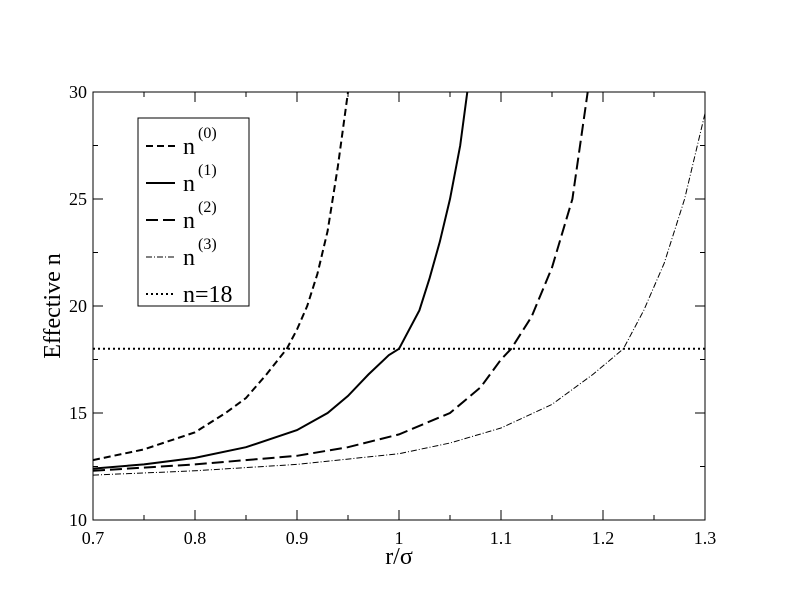 This screenshot has width=792, height=612. What do you see at coordinates (207, 133) in the screenshot?
I see `legend-superscript-0: (0)` at bounding box center [207, 133].